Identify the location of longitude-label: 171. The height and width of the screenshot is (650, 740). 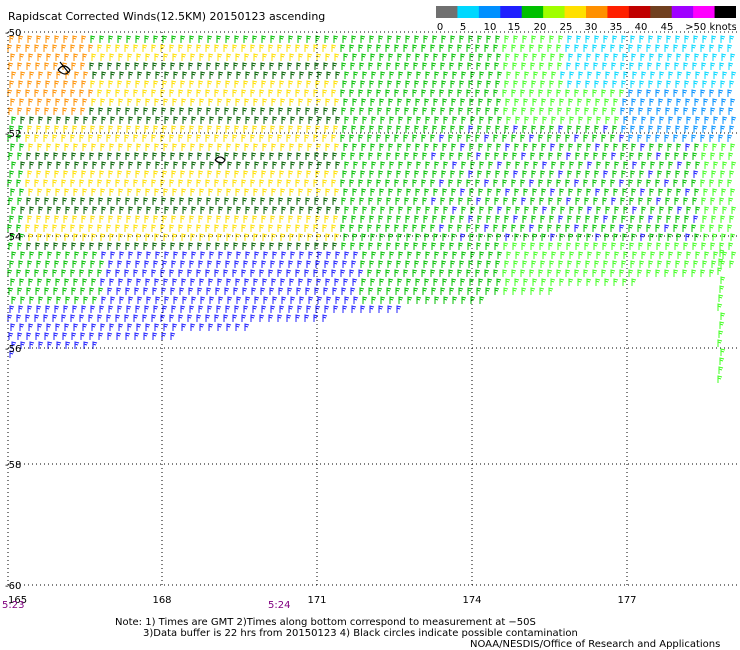
(316, 600).